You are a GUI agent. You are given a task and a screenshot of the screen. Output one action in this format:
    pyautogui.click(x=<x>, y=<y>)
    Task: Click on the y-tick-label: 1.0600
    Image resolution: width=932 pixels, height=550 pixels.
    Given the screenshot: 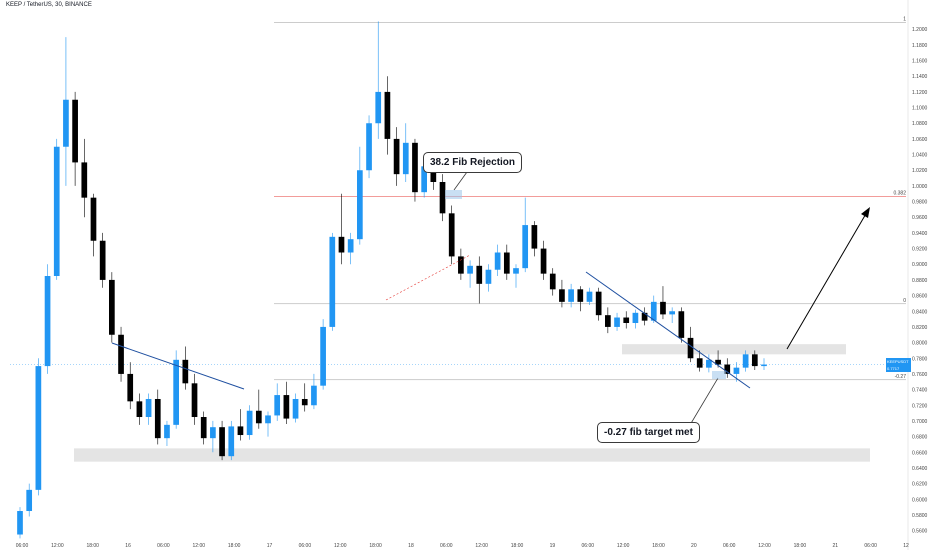 What is the action you would take?
    pyautogui.click(x=920, y=140)
    